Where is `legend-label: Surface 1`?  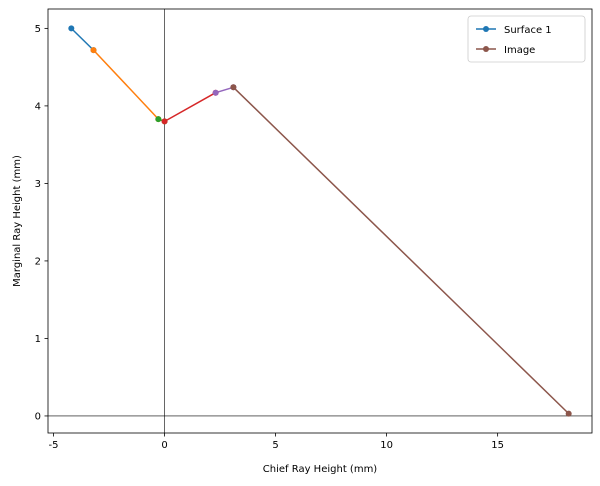
legend-label: Surface 1 is located at coordinates (528, 30).